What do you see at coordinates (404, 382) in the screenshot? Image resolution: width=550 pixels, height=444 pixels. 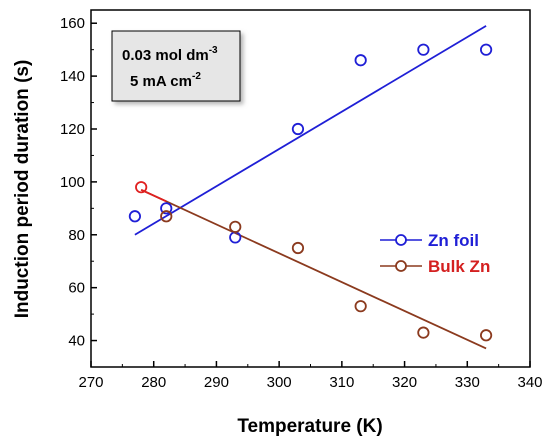 I see `x-tick-label: 320` at bounding box center [404, 382].